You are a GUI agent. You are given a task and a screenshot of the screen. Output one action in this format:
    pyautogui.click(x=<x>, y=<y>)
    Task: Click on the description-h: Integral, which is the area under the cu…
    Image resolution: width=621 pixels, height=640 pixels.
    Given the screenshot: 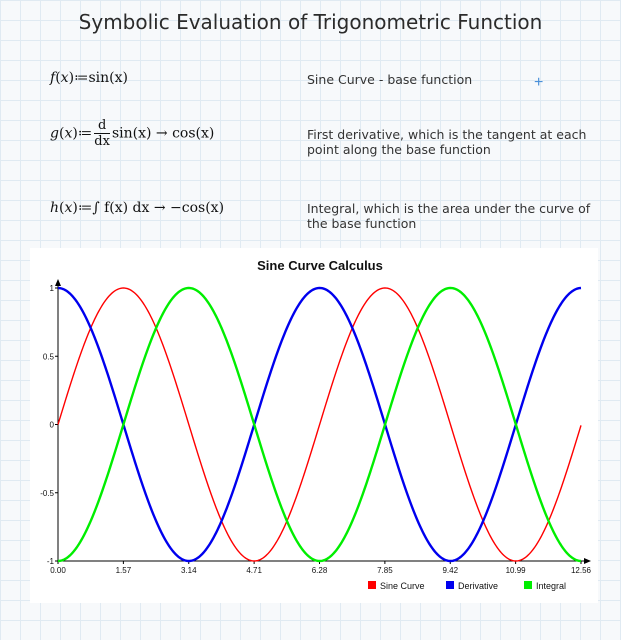 What is the action you would take?
    pyautogui.click(x=449, y=216)
    